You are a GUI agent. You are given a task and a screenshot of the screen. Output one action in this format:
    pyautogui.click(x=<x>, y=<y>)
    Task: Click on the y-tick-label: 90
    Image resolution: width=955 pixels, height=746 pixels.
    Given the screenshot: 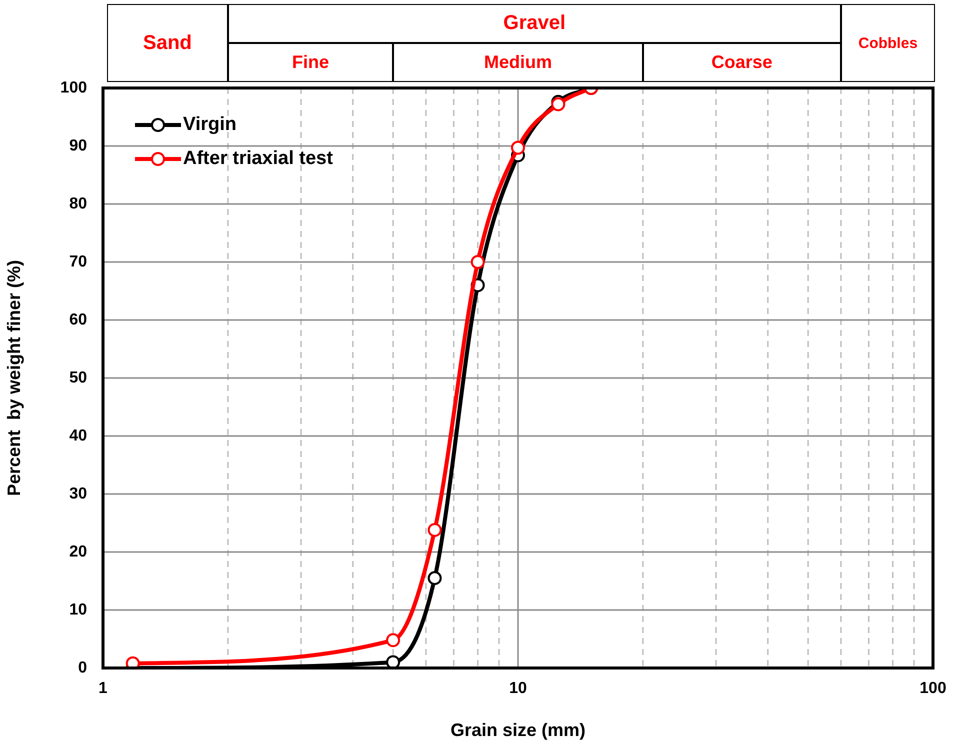 What is the action you would take?
    pyautogui.click(x=78, y=145)
    